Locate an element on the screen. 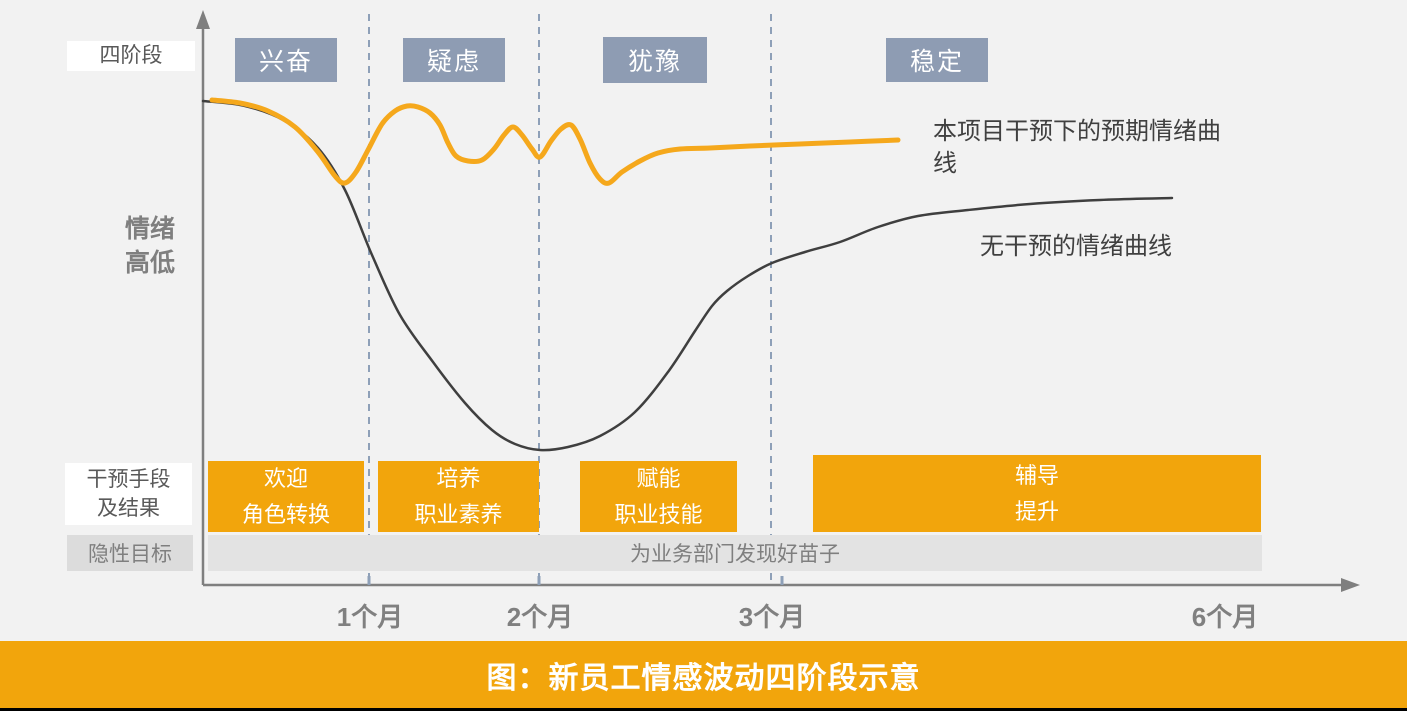  intervened-curve is located at coordinates (555, 141).